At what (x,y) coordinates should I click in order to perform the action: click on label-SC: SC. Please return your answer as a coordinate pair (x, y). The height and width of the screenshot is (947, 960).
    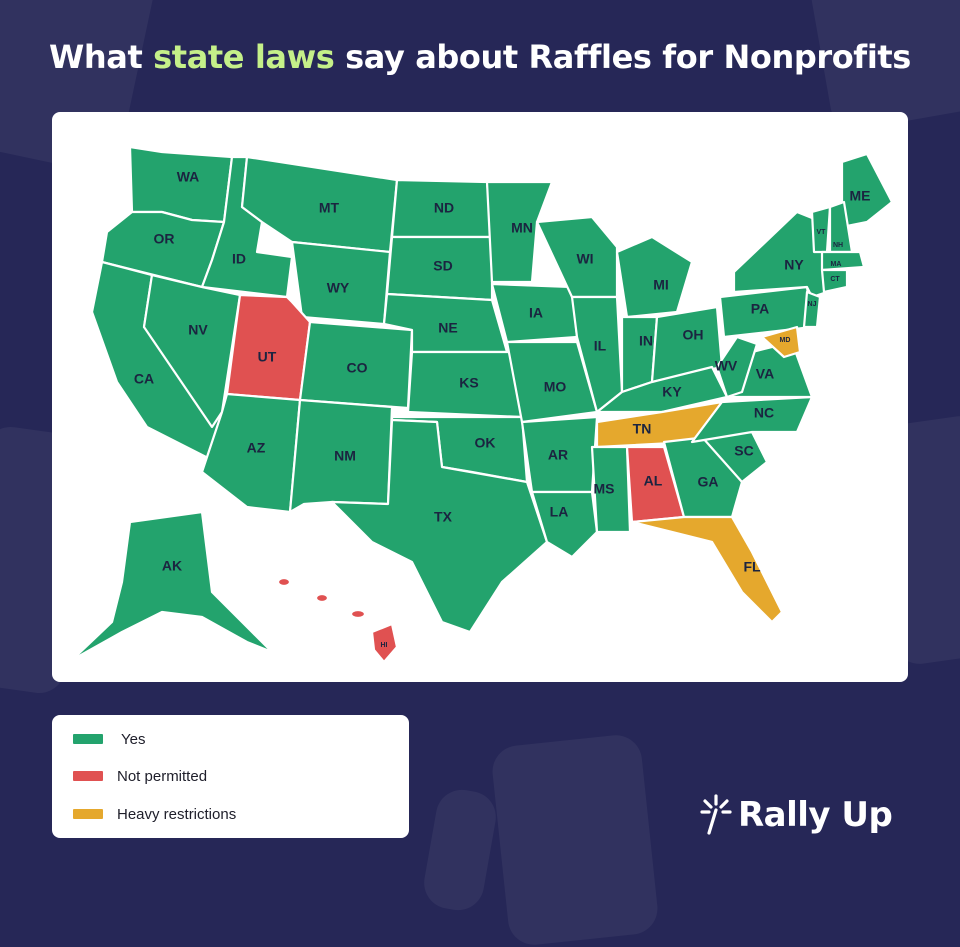
    Looking at the image, I should click on (743, 451).